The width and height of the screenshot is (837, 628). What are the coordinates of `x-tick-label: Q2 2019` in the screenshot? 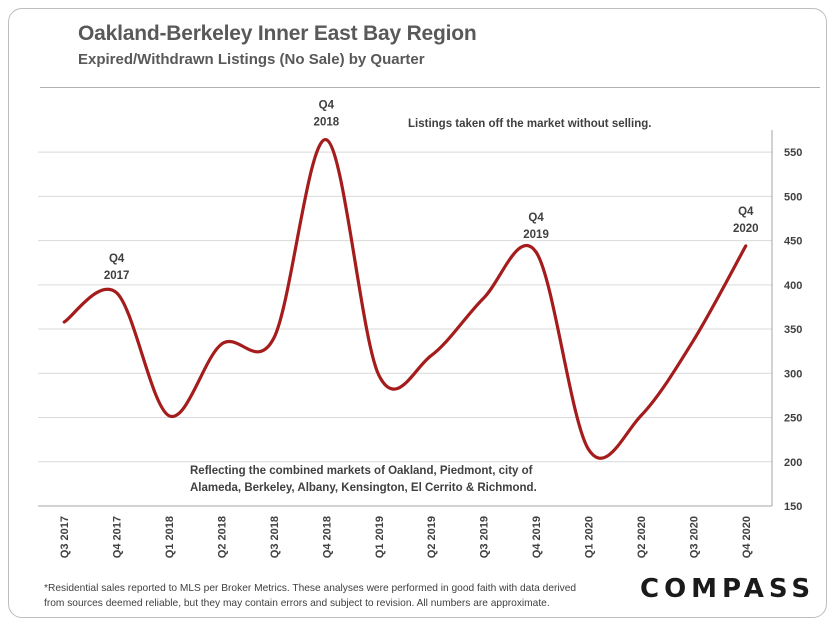 It's located at (432, 537).